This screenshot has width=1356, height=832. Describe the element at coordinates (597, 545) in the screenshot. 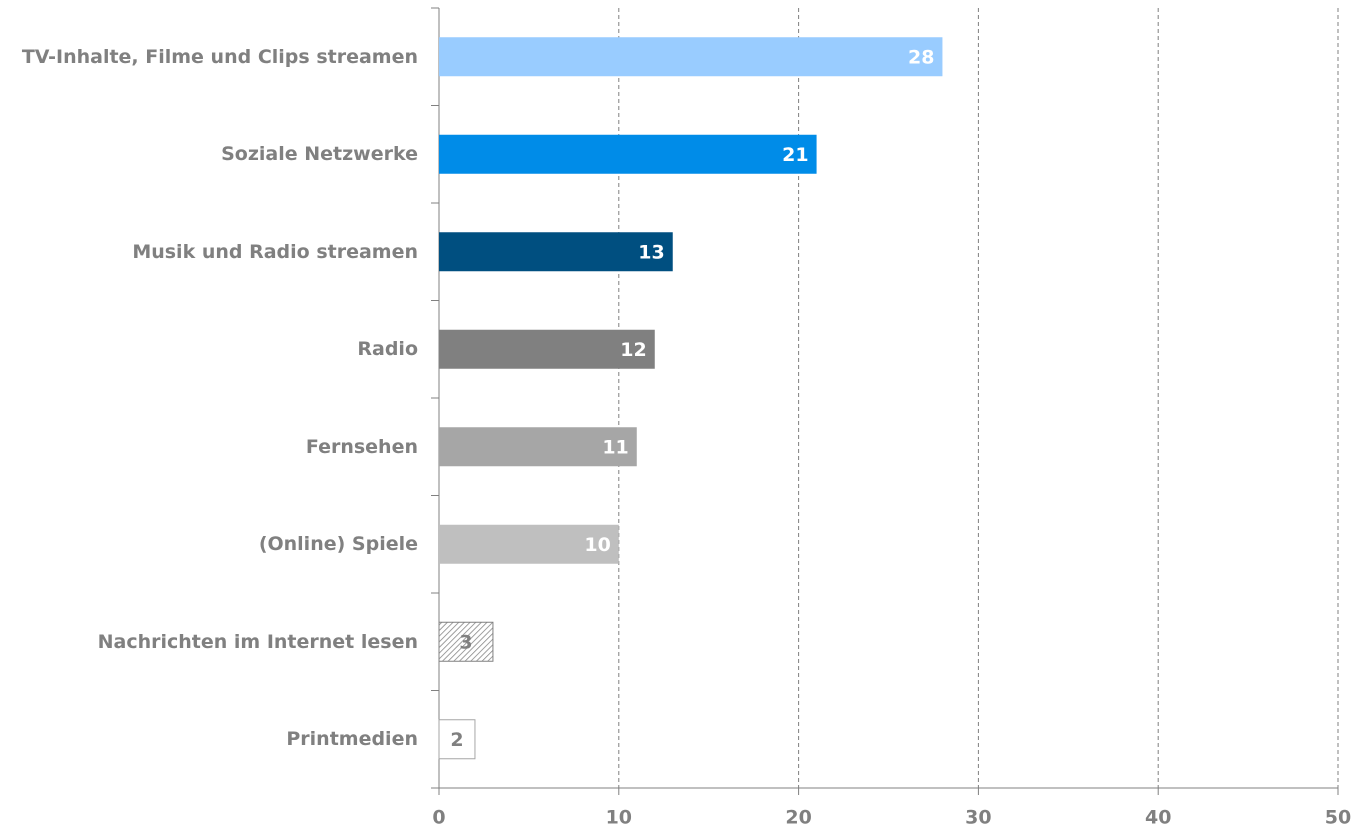

I see `value-label: 10` at that location.